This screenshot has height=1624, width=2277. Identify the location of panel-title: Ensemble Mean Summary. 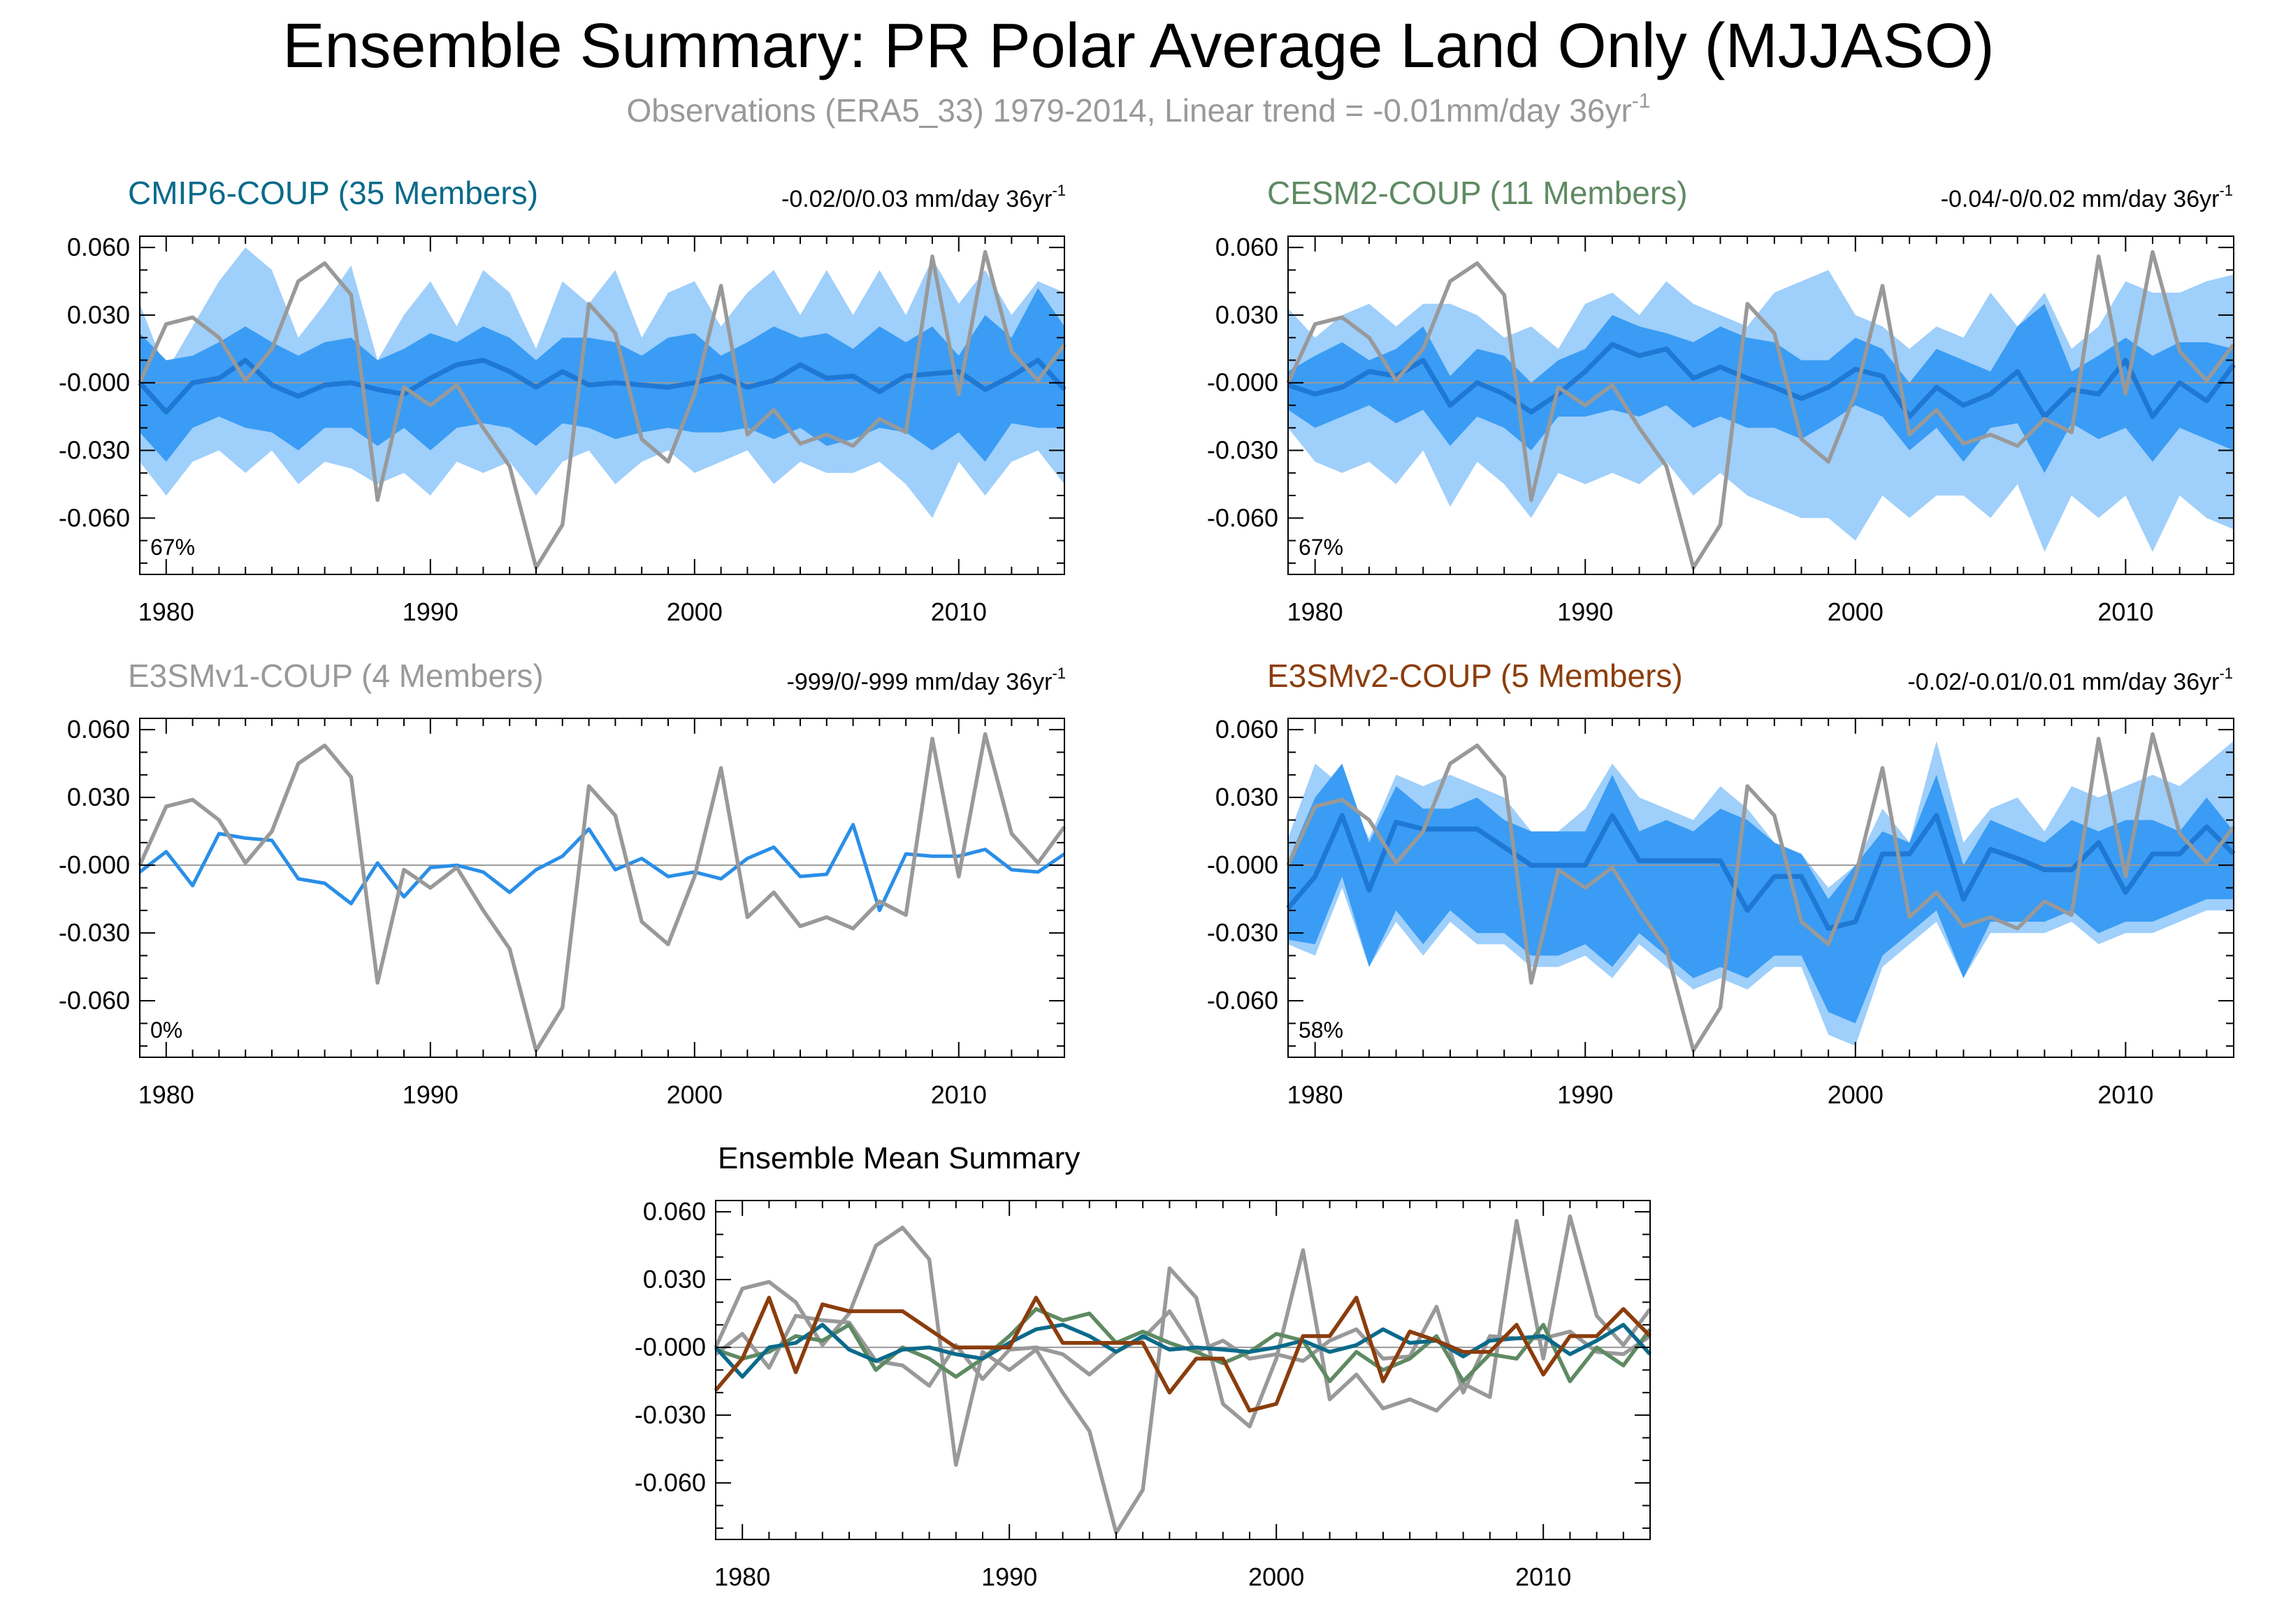
(899, 1158).